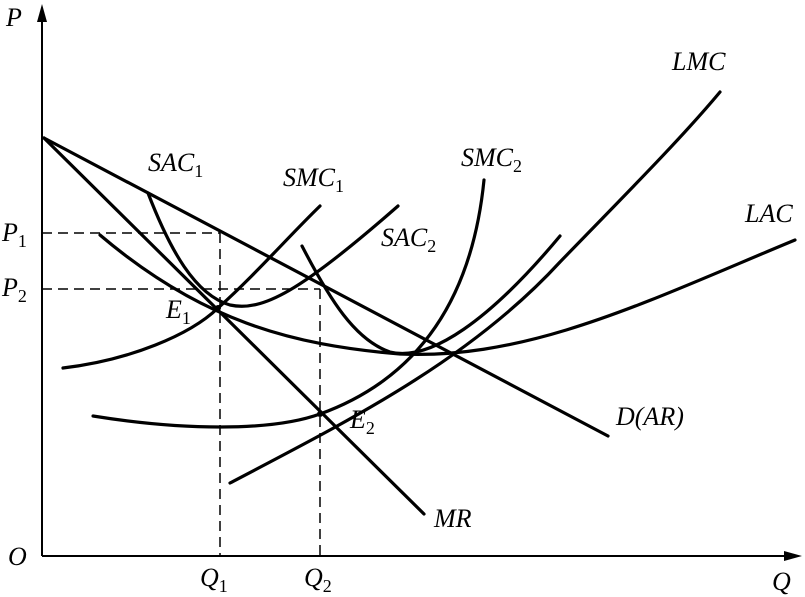 The image size is (805, 597). I want to click on x-axis-label: Q, so click(781, 581).